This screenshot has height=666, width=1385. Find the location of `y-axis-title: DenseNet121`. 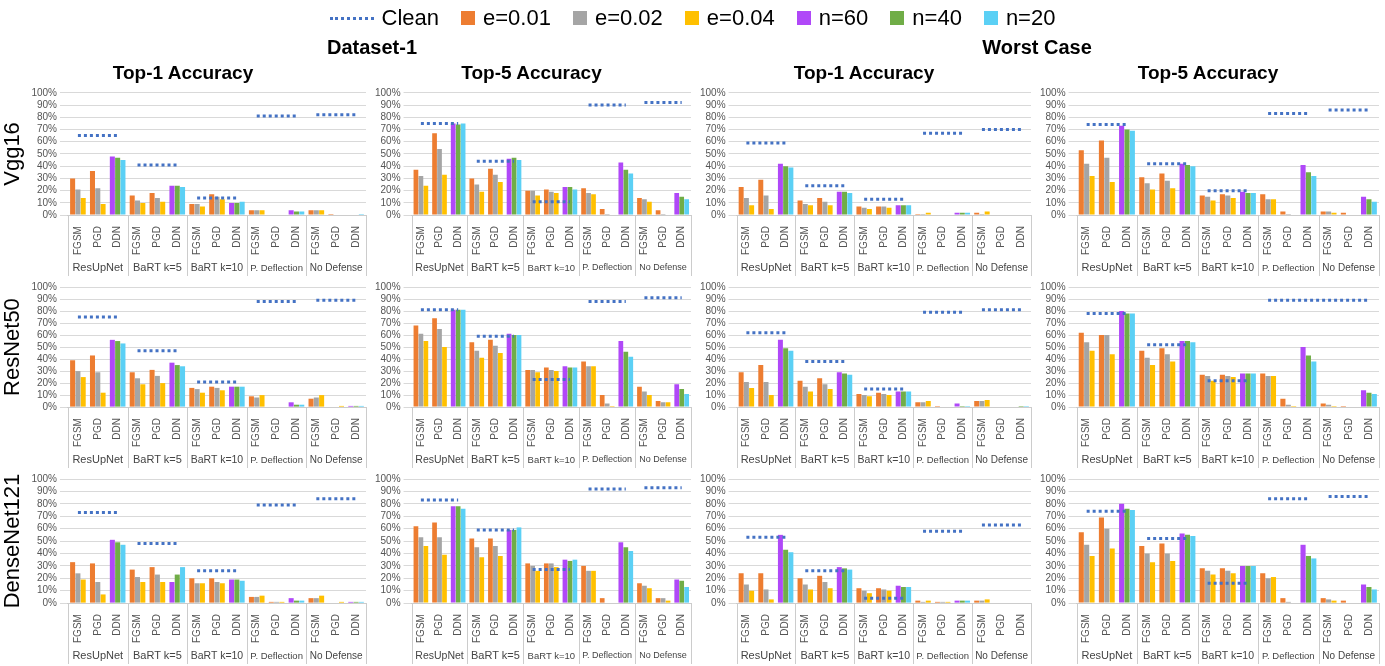

y-axis-title: DenseNet121 is located at coordinates (12, 541).